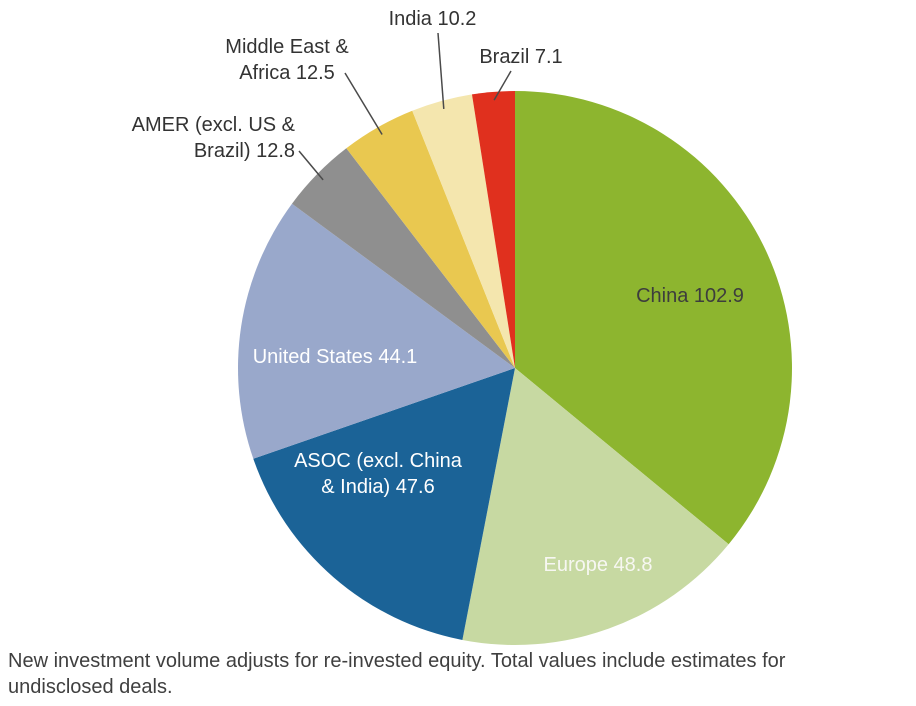 This screenshot has width=916, height=706. Describe the element at coordinates (432, 19) in the screenshot. I see `slice-label-india: India 10.2` at that location.